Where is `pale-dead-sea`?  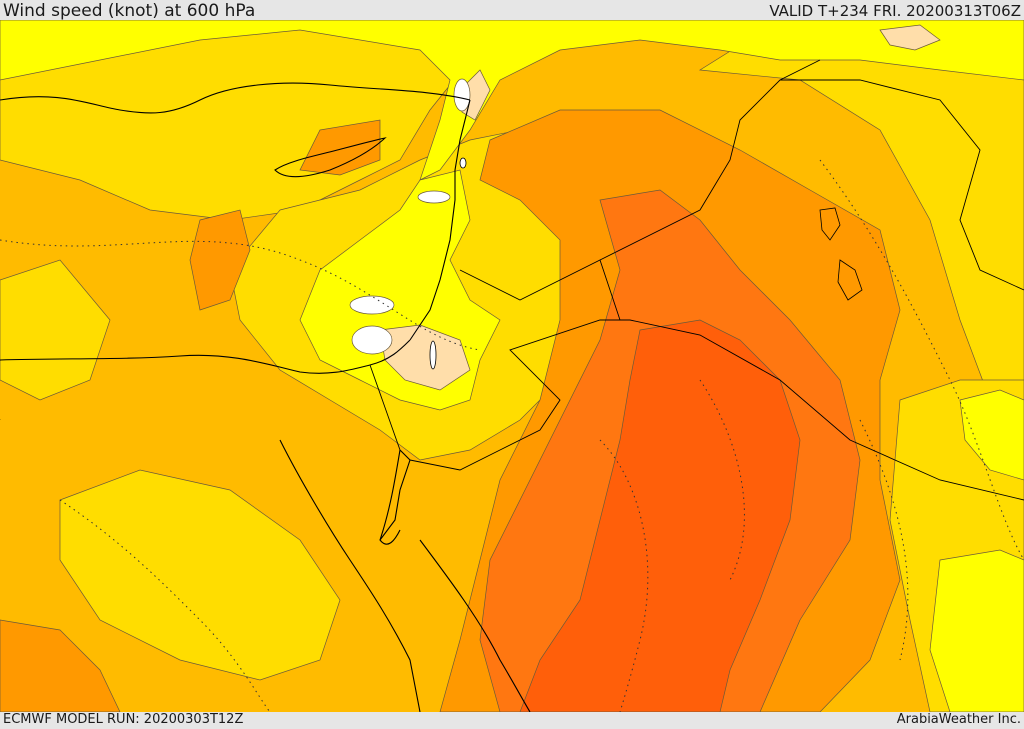
pale-dead-sea is located at coordinates (425, 357).